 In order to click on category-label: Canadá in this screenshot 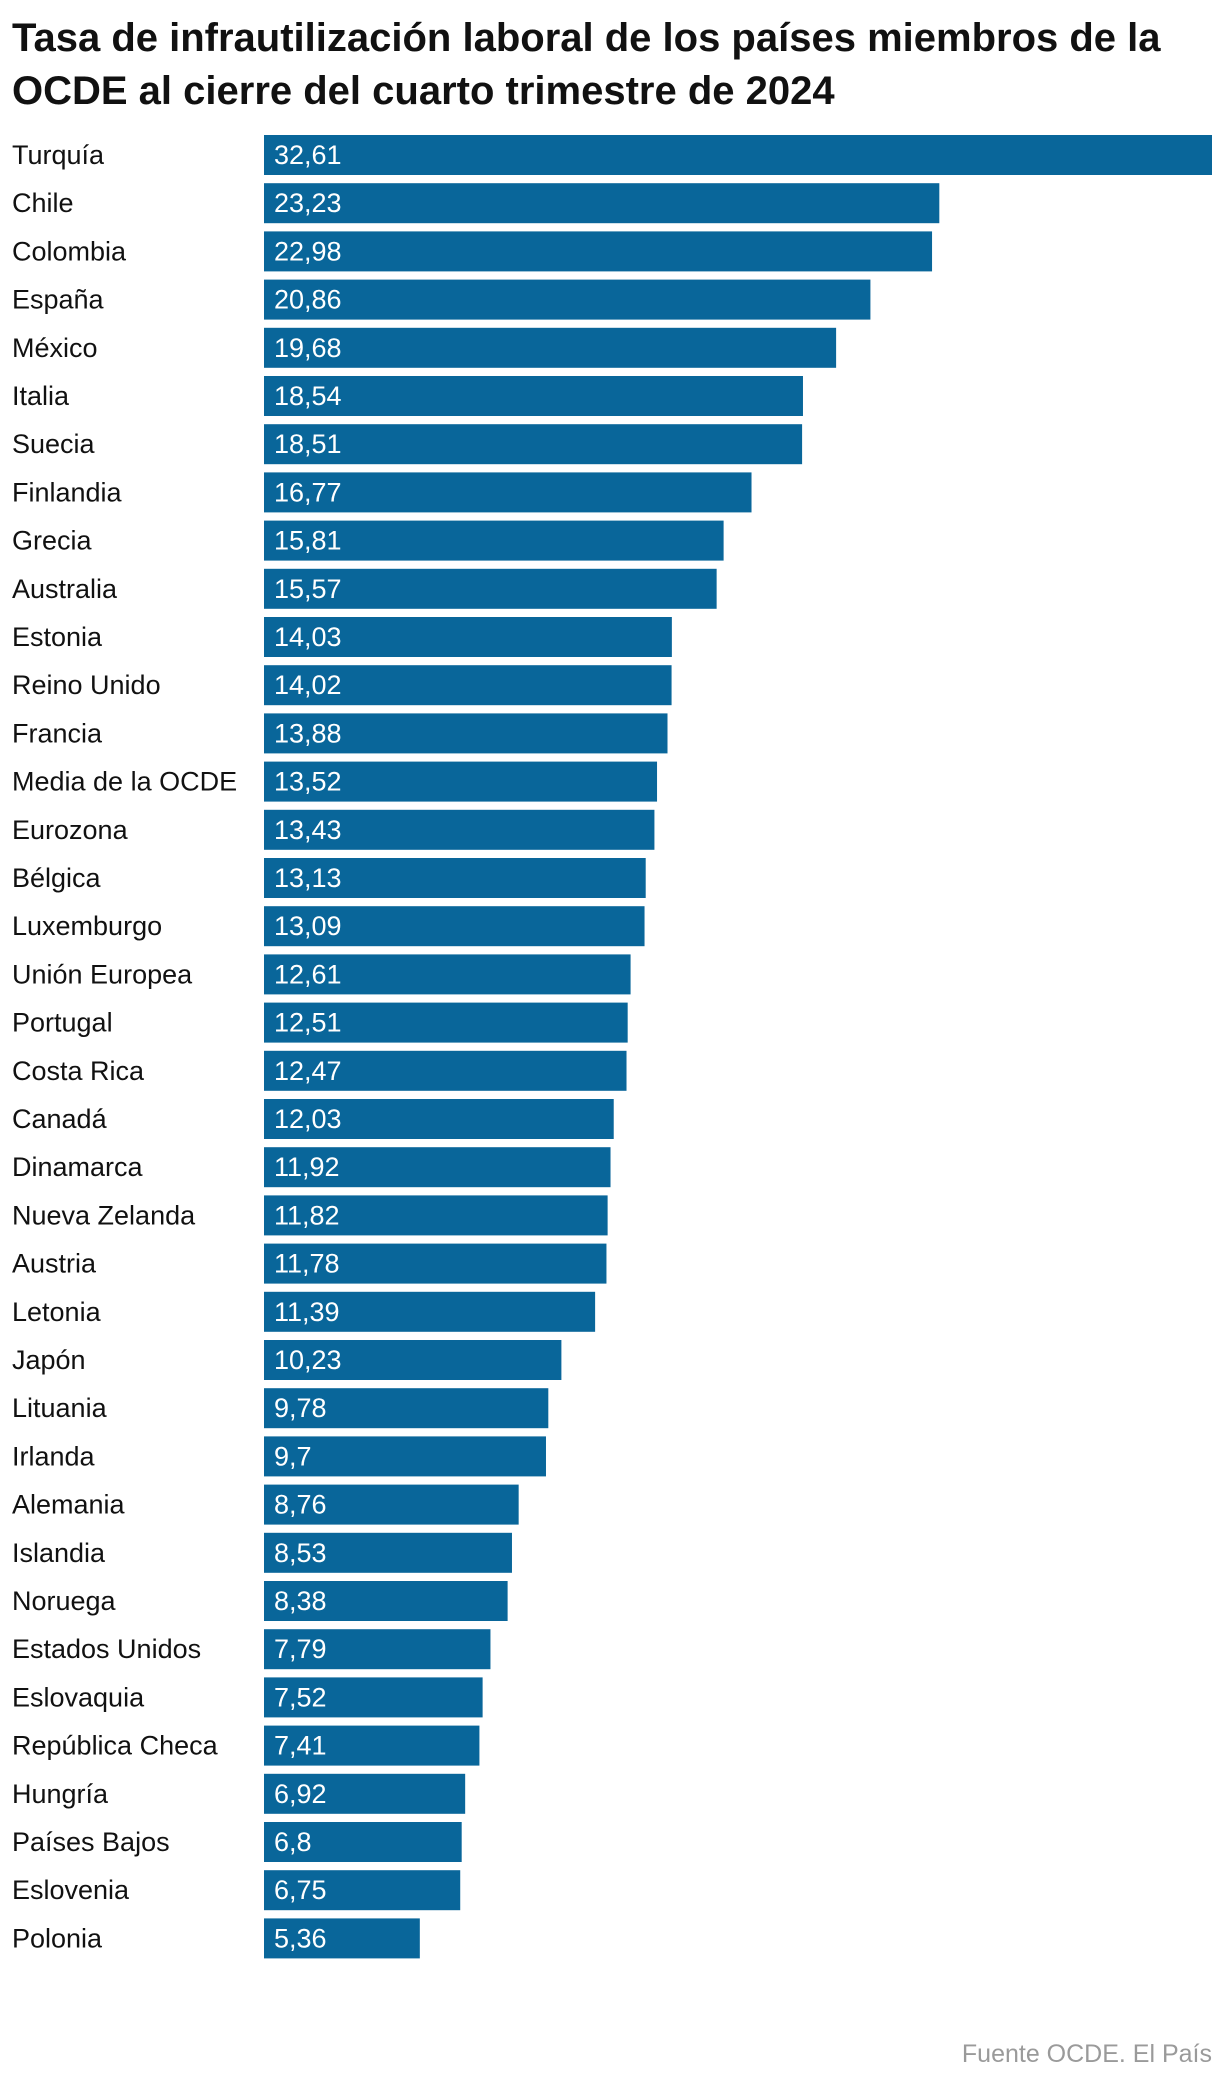, I will do `click(60, 1119)`.